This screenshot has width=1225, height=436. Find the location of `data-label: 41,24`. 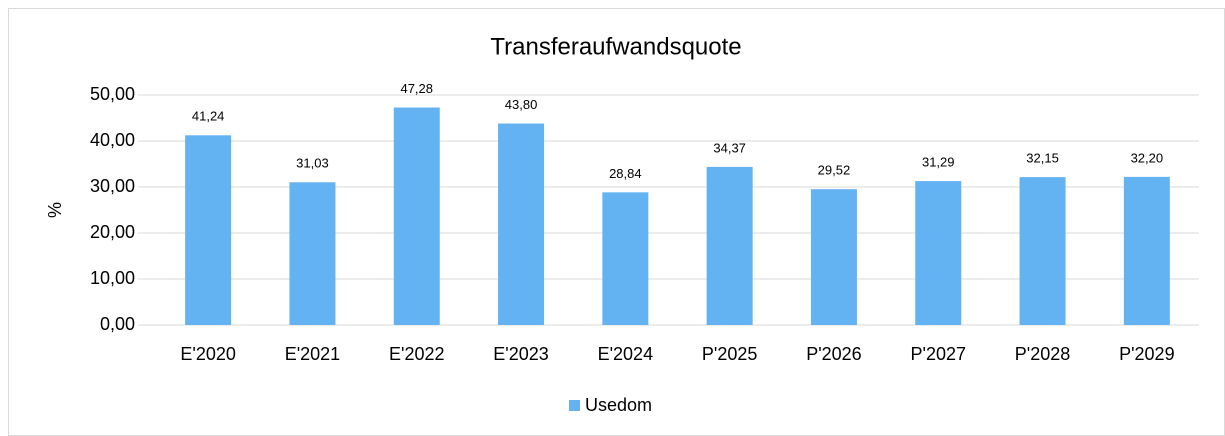

data-label: 41,24 is located at coordinates (208, 116).